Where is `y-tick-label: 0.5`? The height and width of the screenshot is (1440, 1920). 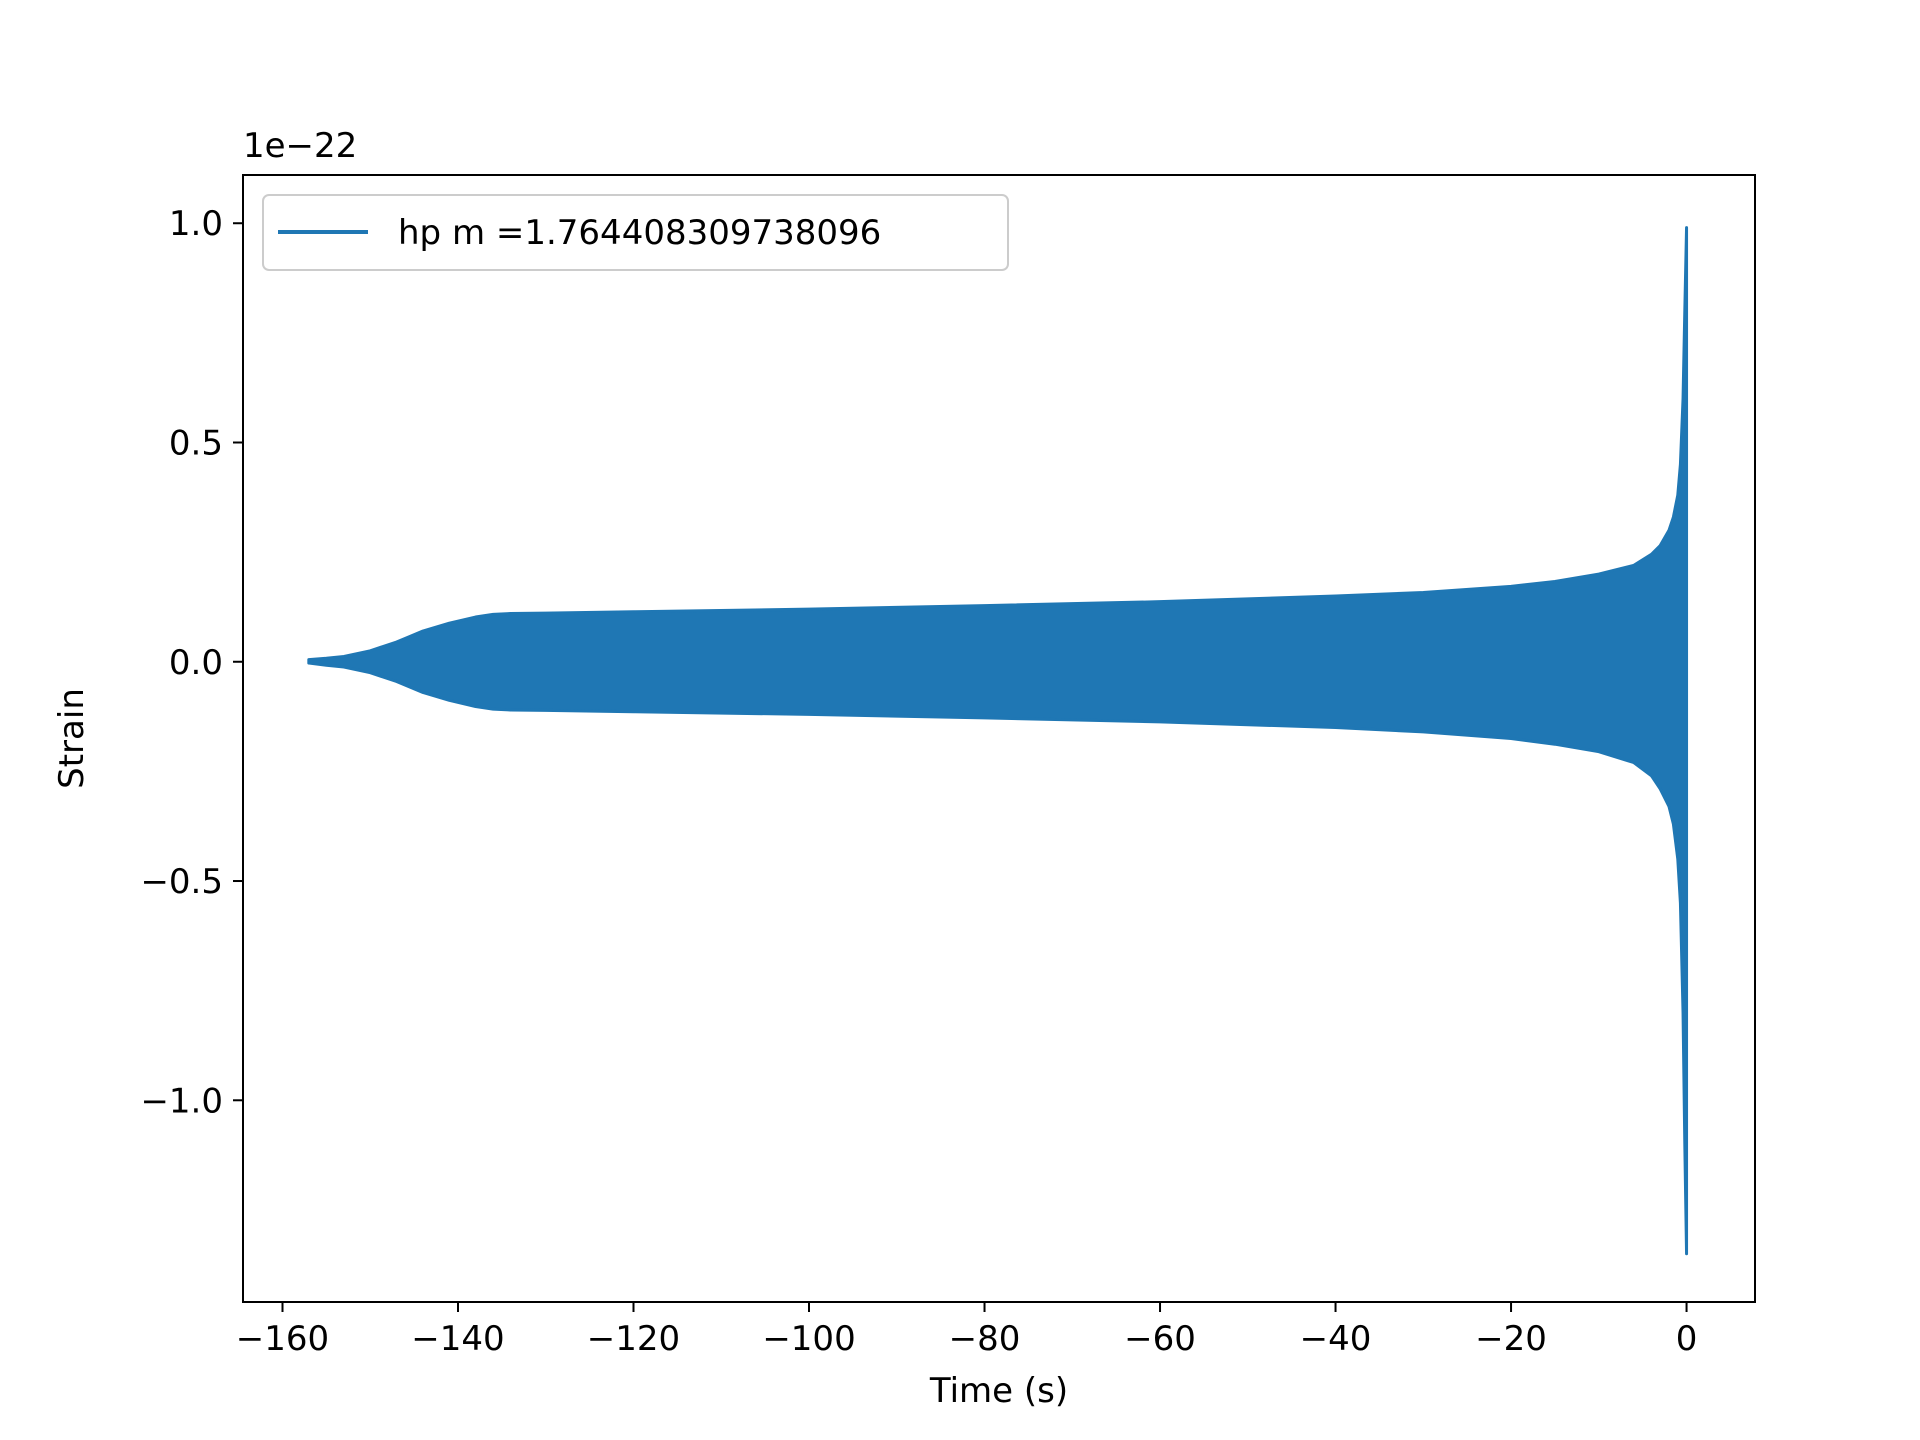
y-tick-label: 0.5 is located at coordinates (196, 443).